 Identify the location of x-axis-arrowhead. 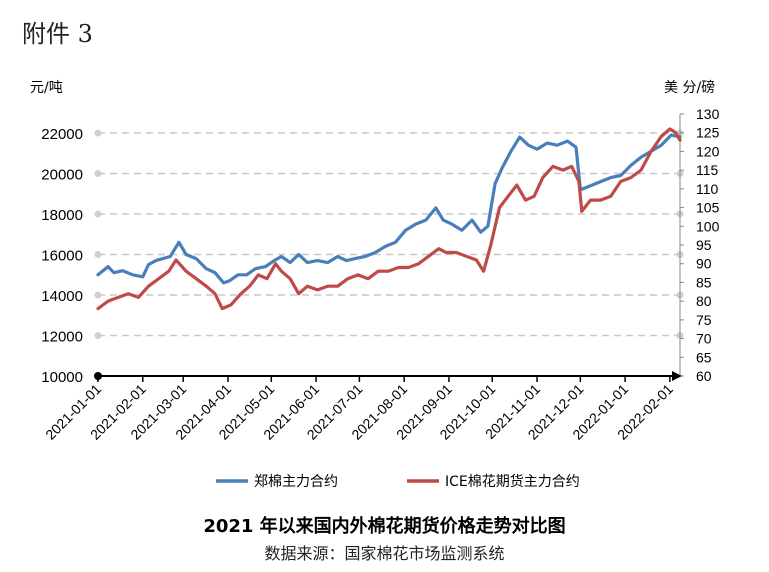
(677, 376).